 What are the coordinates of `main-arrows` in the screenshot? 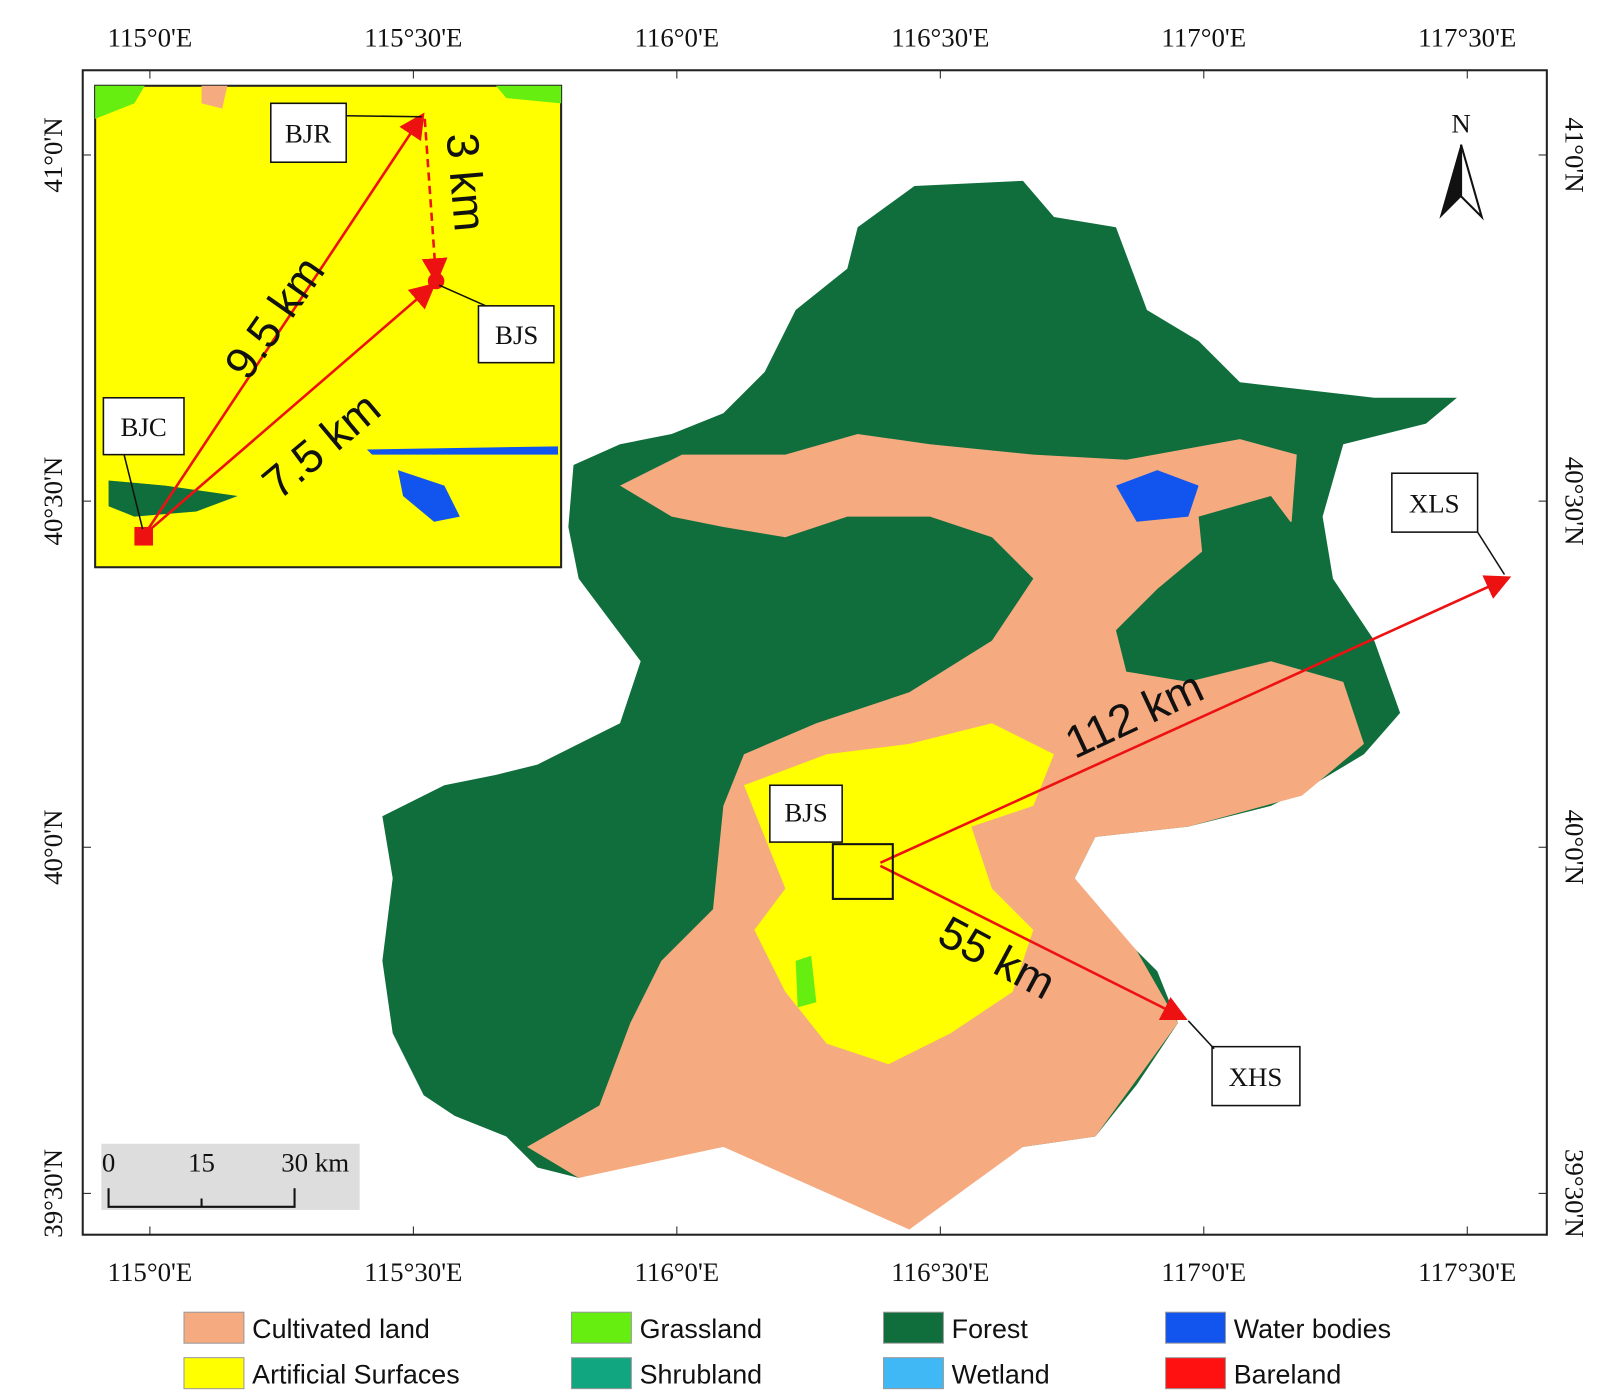 It's located at (1195, 798).